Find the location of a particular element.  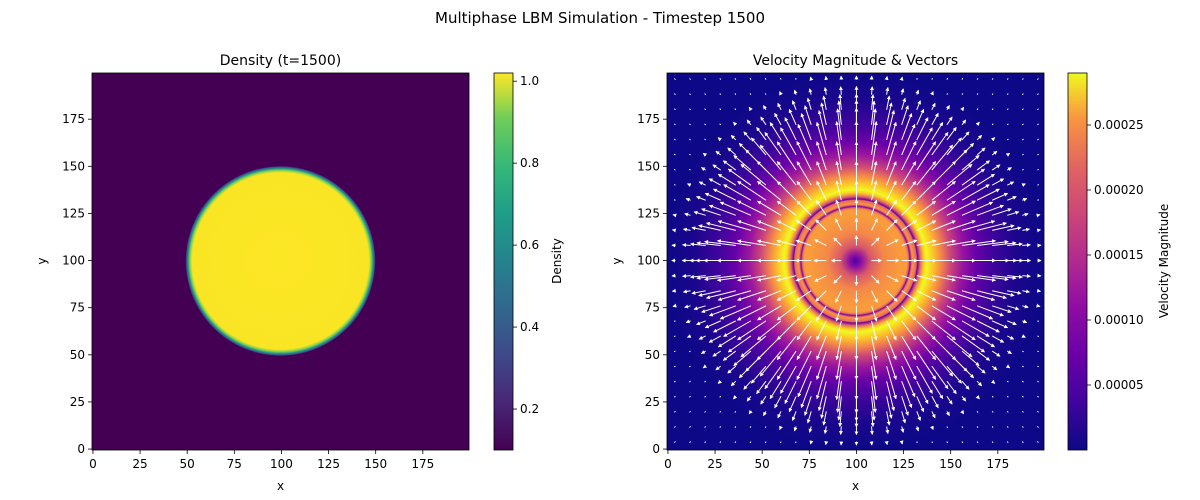

density-colorbar-frame is located at coordinates (503, 261).